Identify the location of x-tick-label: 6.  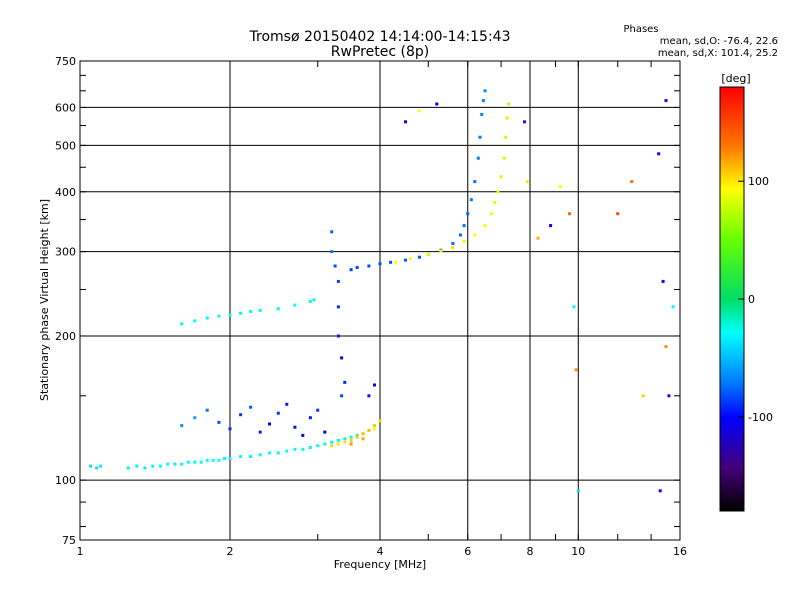
(467, 551).